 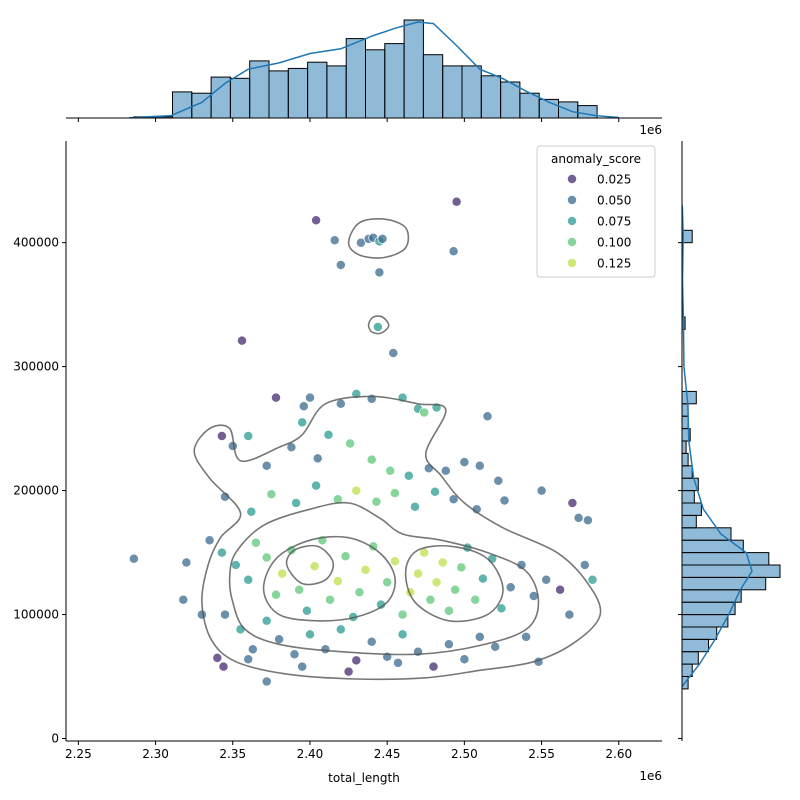 I want to click on x-tick-label: 2.30, so click(x=155, y=754).